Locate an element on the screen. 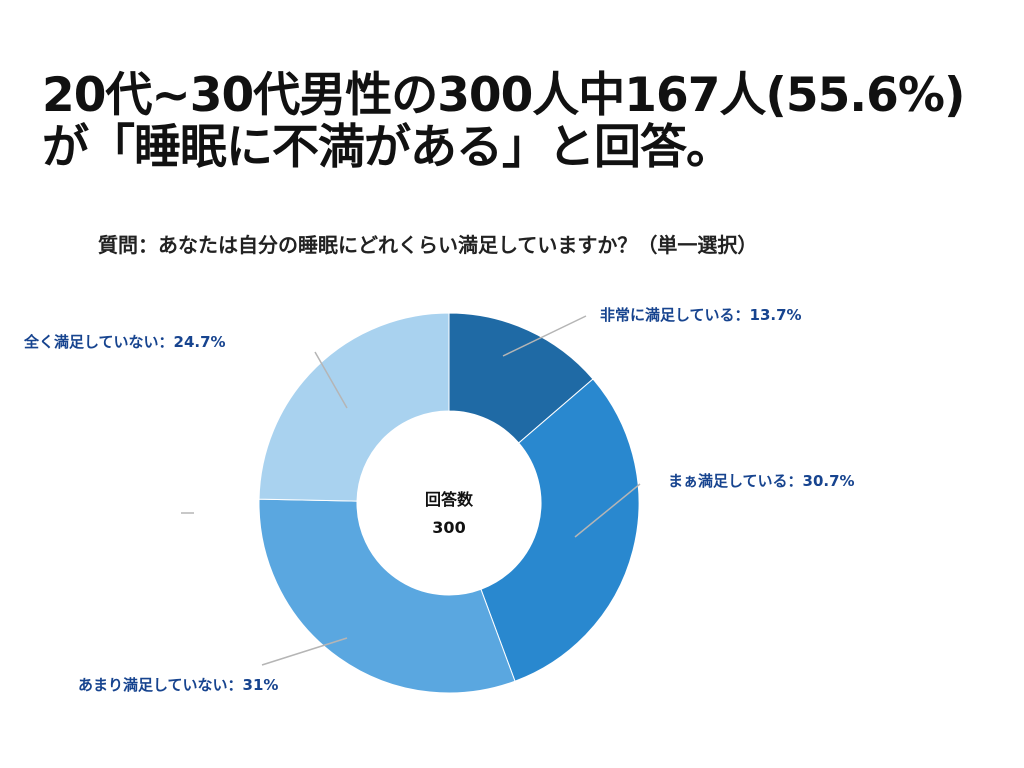 The height and width of the screenshot is (768, 1024). center-label: 回答数 is located at coordinates (449, 499).